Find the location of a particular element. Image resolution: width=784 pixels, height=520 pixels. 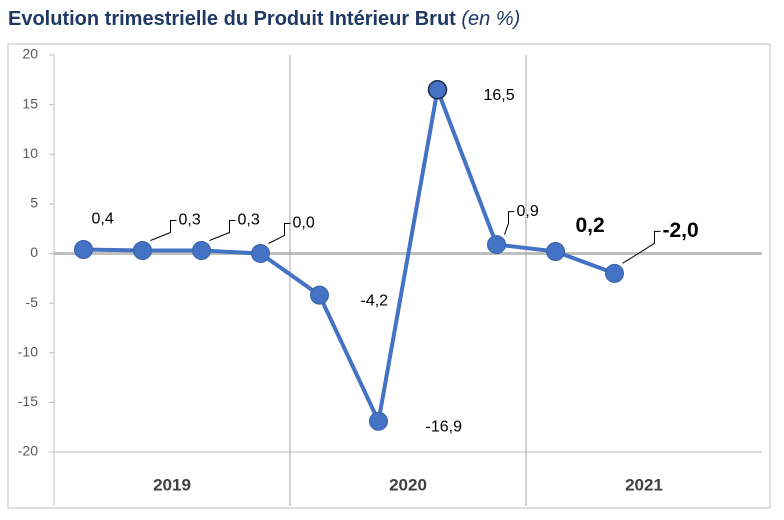

data-label: 0,0 is located at coordinates (304, 223).